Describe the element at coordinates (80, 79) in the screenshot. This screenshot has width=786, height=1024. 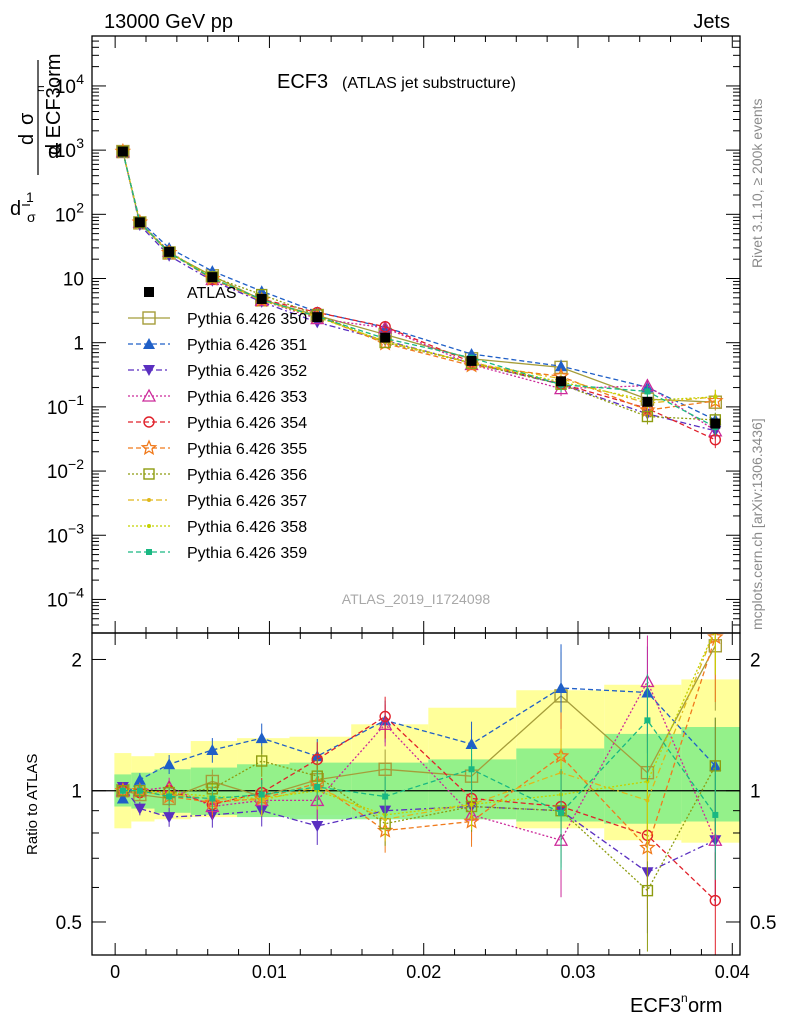
I see `svg-text: 4` at that location.